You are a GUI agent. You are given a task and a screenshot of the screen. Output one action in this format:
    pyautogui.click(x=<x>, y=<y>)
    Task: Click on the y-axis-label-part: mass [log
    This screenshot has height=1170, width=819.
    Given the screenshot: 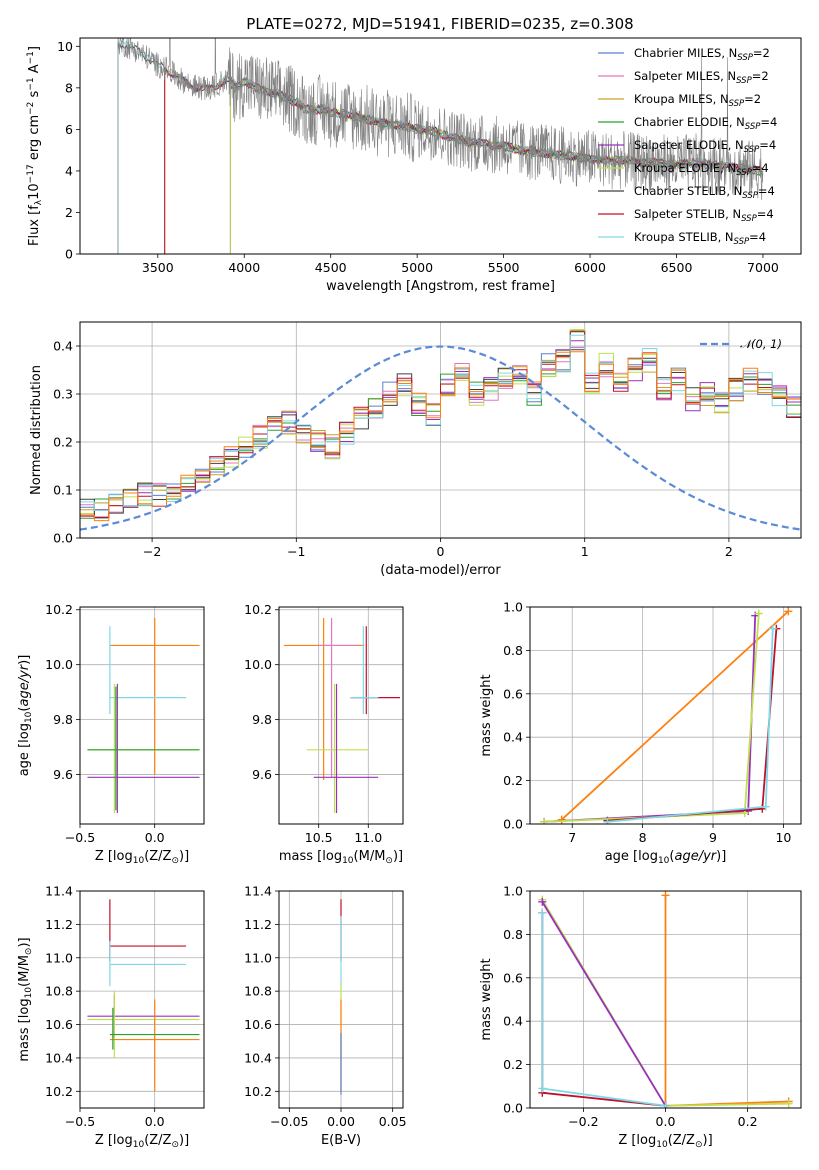 What is the action you would take?
    pyautogui.click(x=24, y=1029)
    